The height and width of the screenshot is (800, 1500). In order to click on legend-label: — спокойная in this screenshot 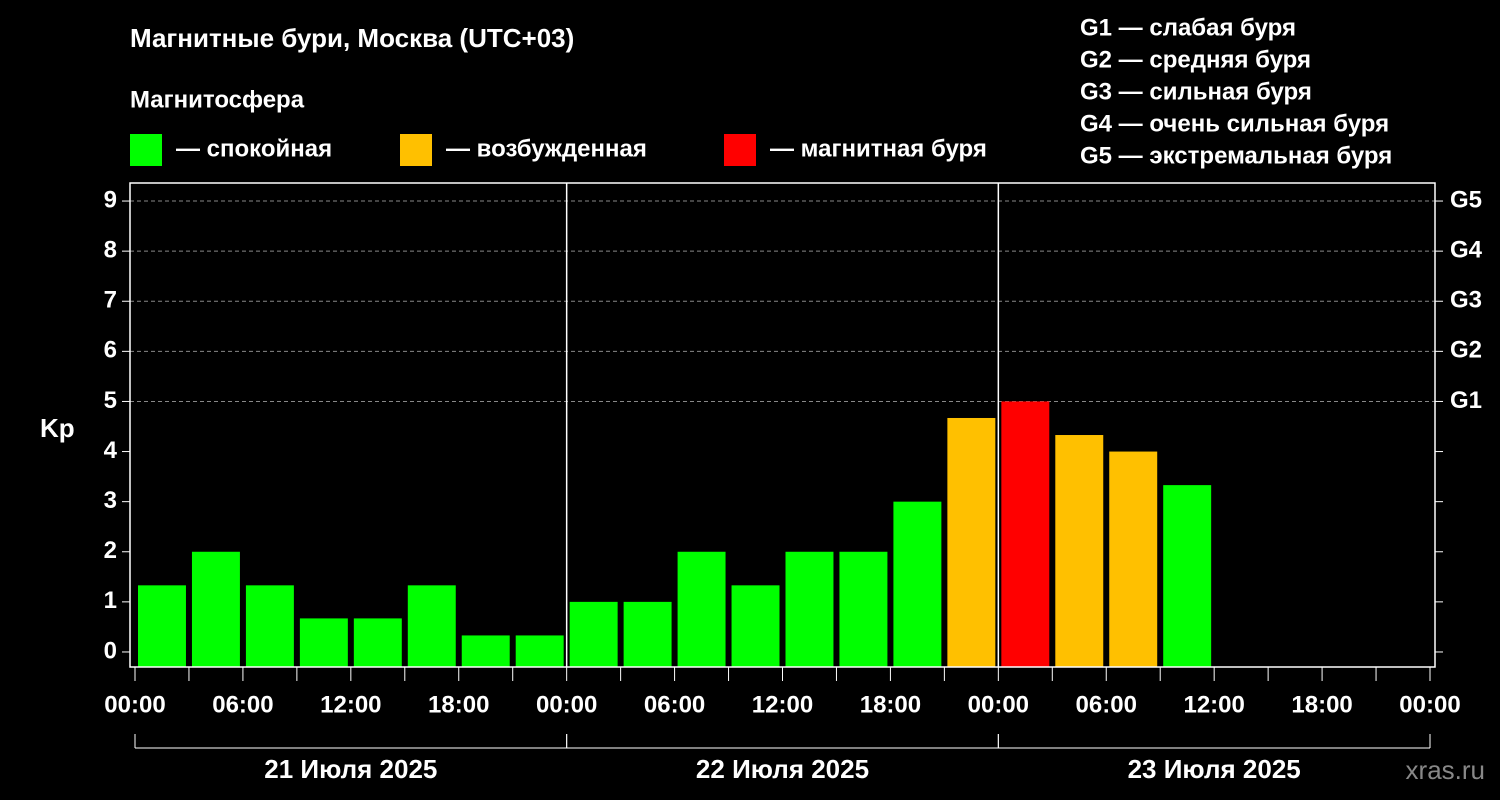, I will do `click(254, 148)`.